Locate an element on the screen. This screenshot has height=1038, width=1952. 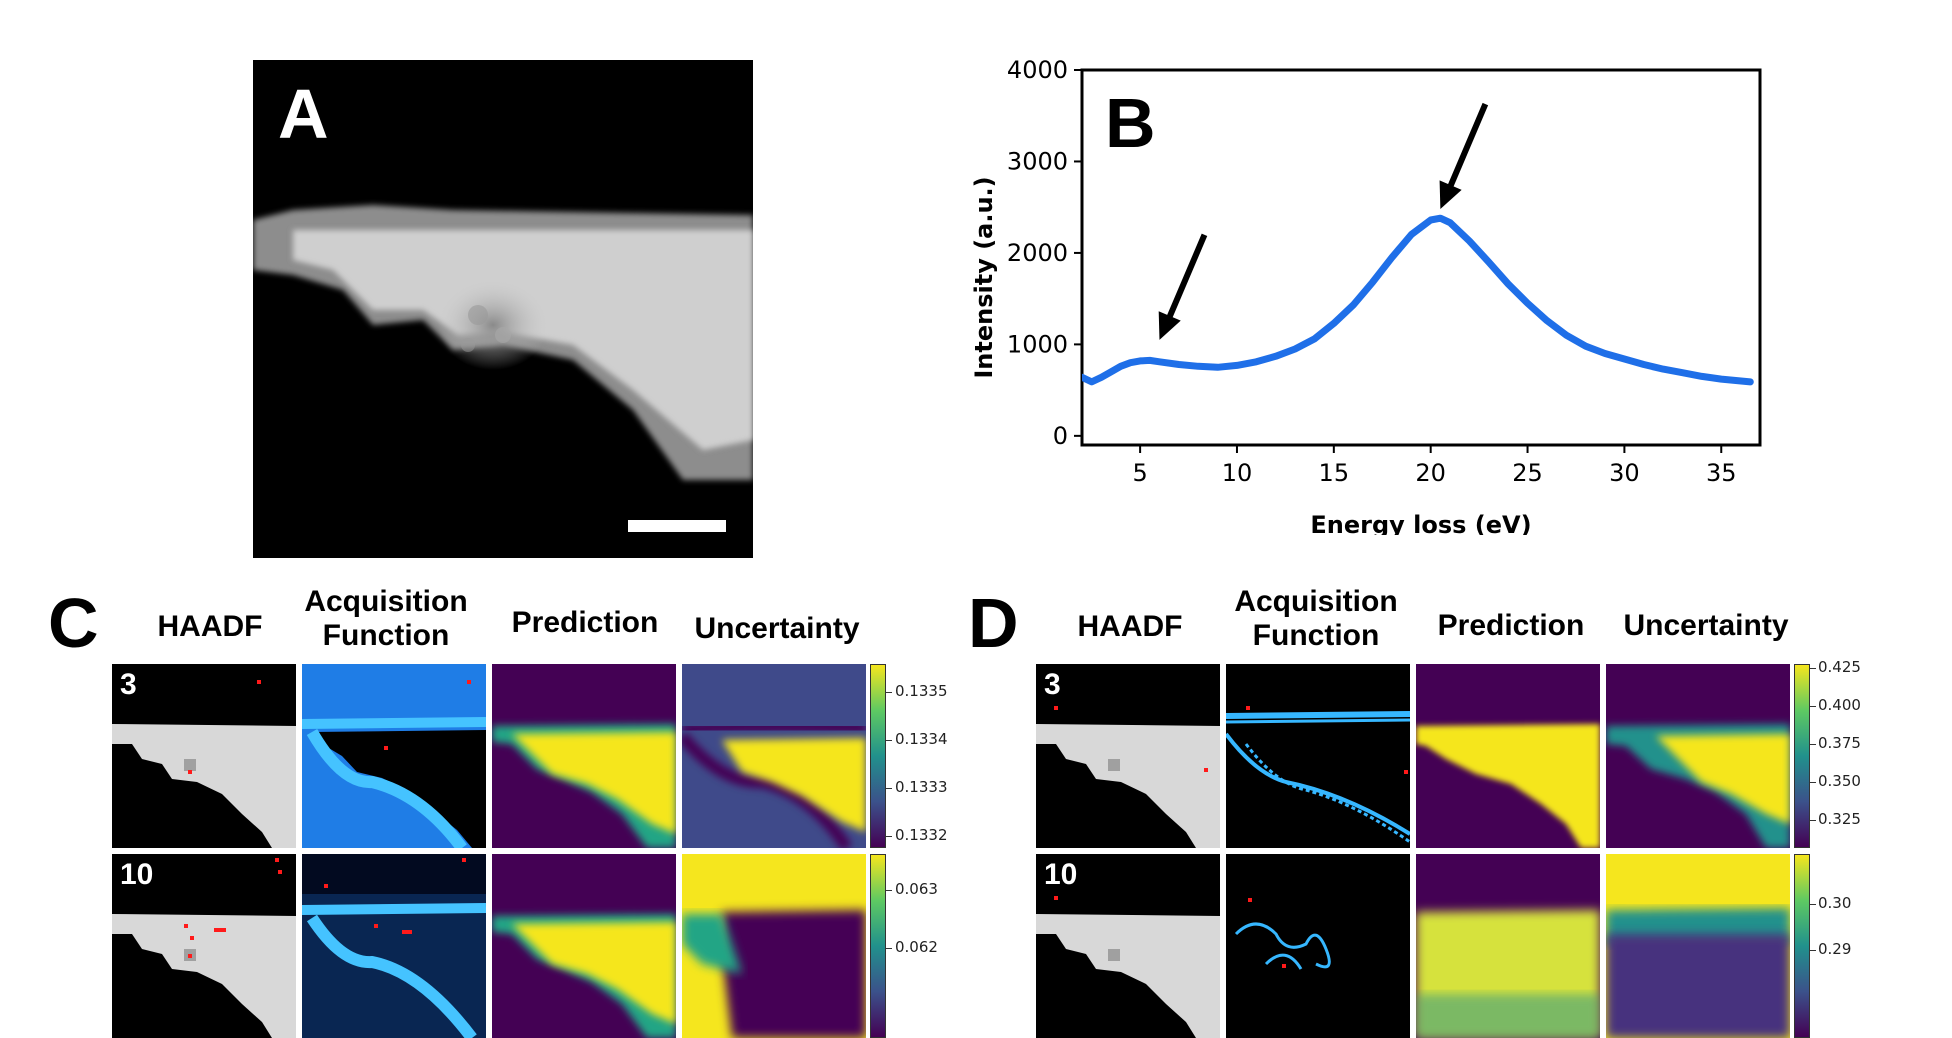
x-tick-label: 15 is located at coordinates (1334, 473).